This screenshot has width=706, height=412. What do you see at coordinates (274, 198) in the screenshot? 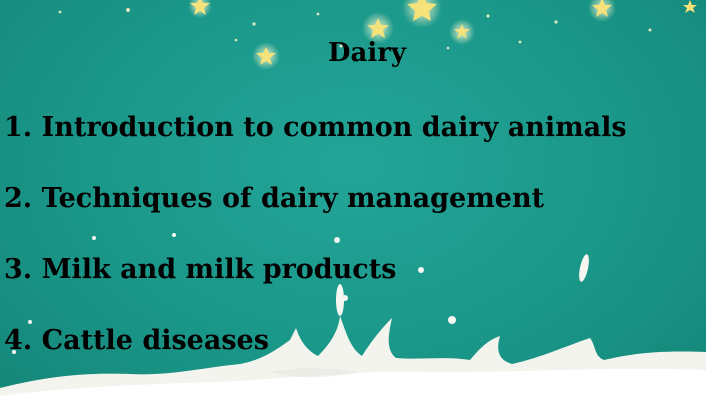
I see `list-item: 2. Techniques of dairy management` at bounding box center [274, 198].